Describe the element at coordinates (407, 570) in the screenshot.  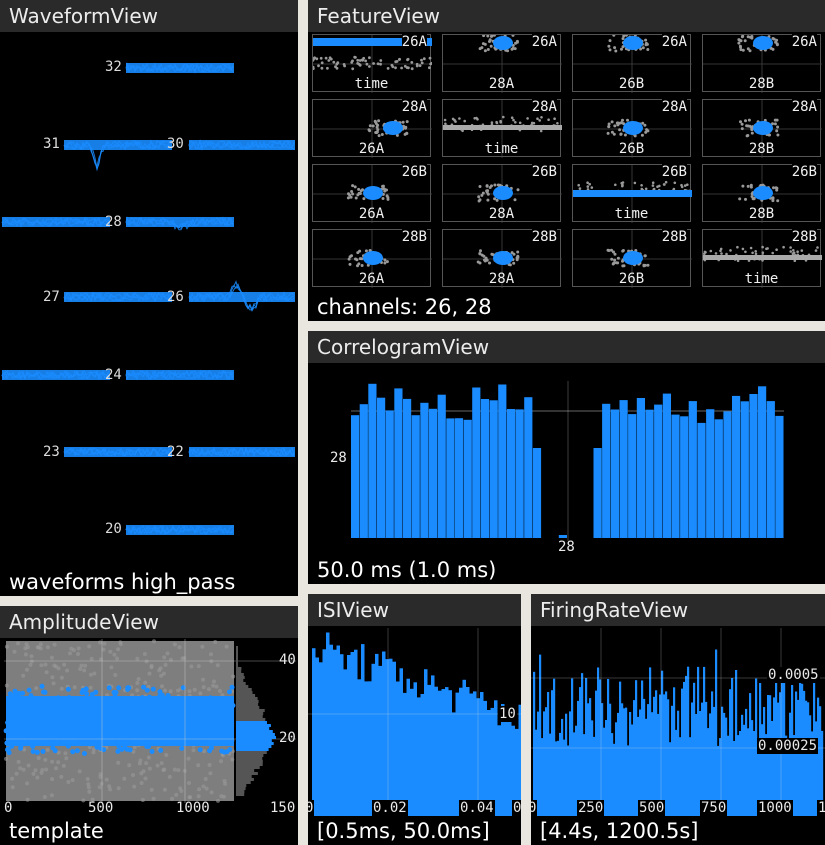
I see `correlogram-status: 50.0 ms (1.0 ms)` at that location.